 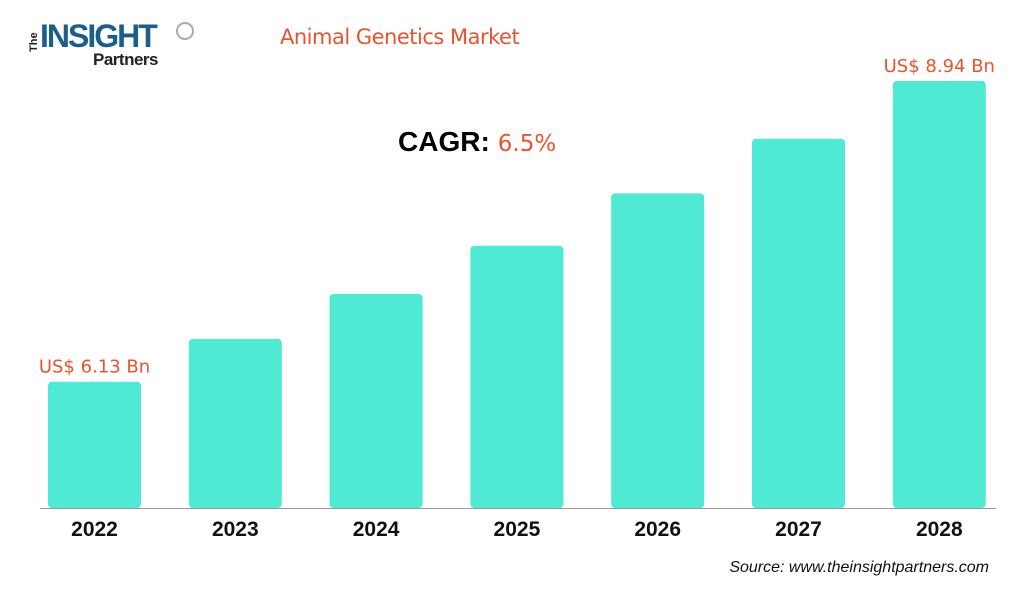 I want to click on bar-2026, so click(x=658, y=351).